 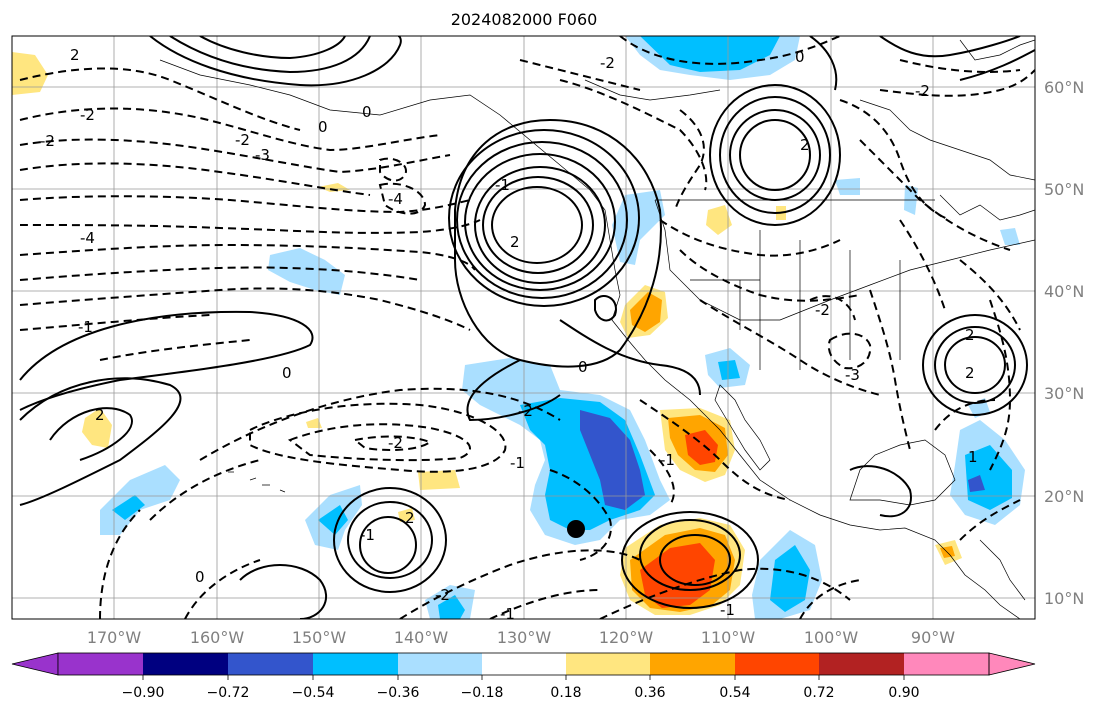 I want to click on colorbar-label: 0.18, so click(x=565, y=693).